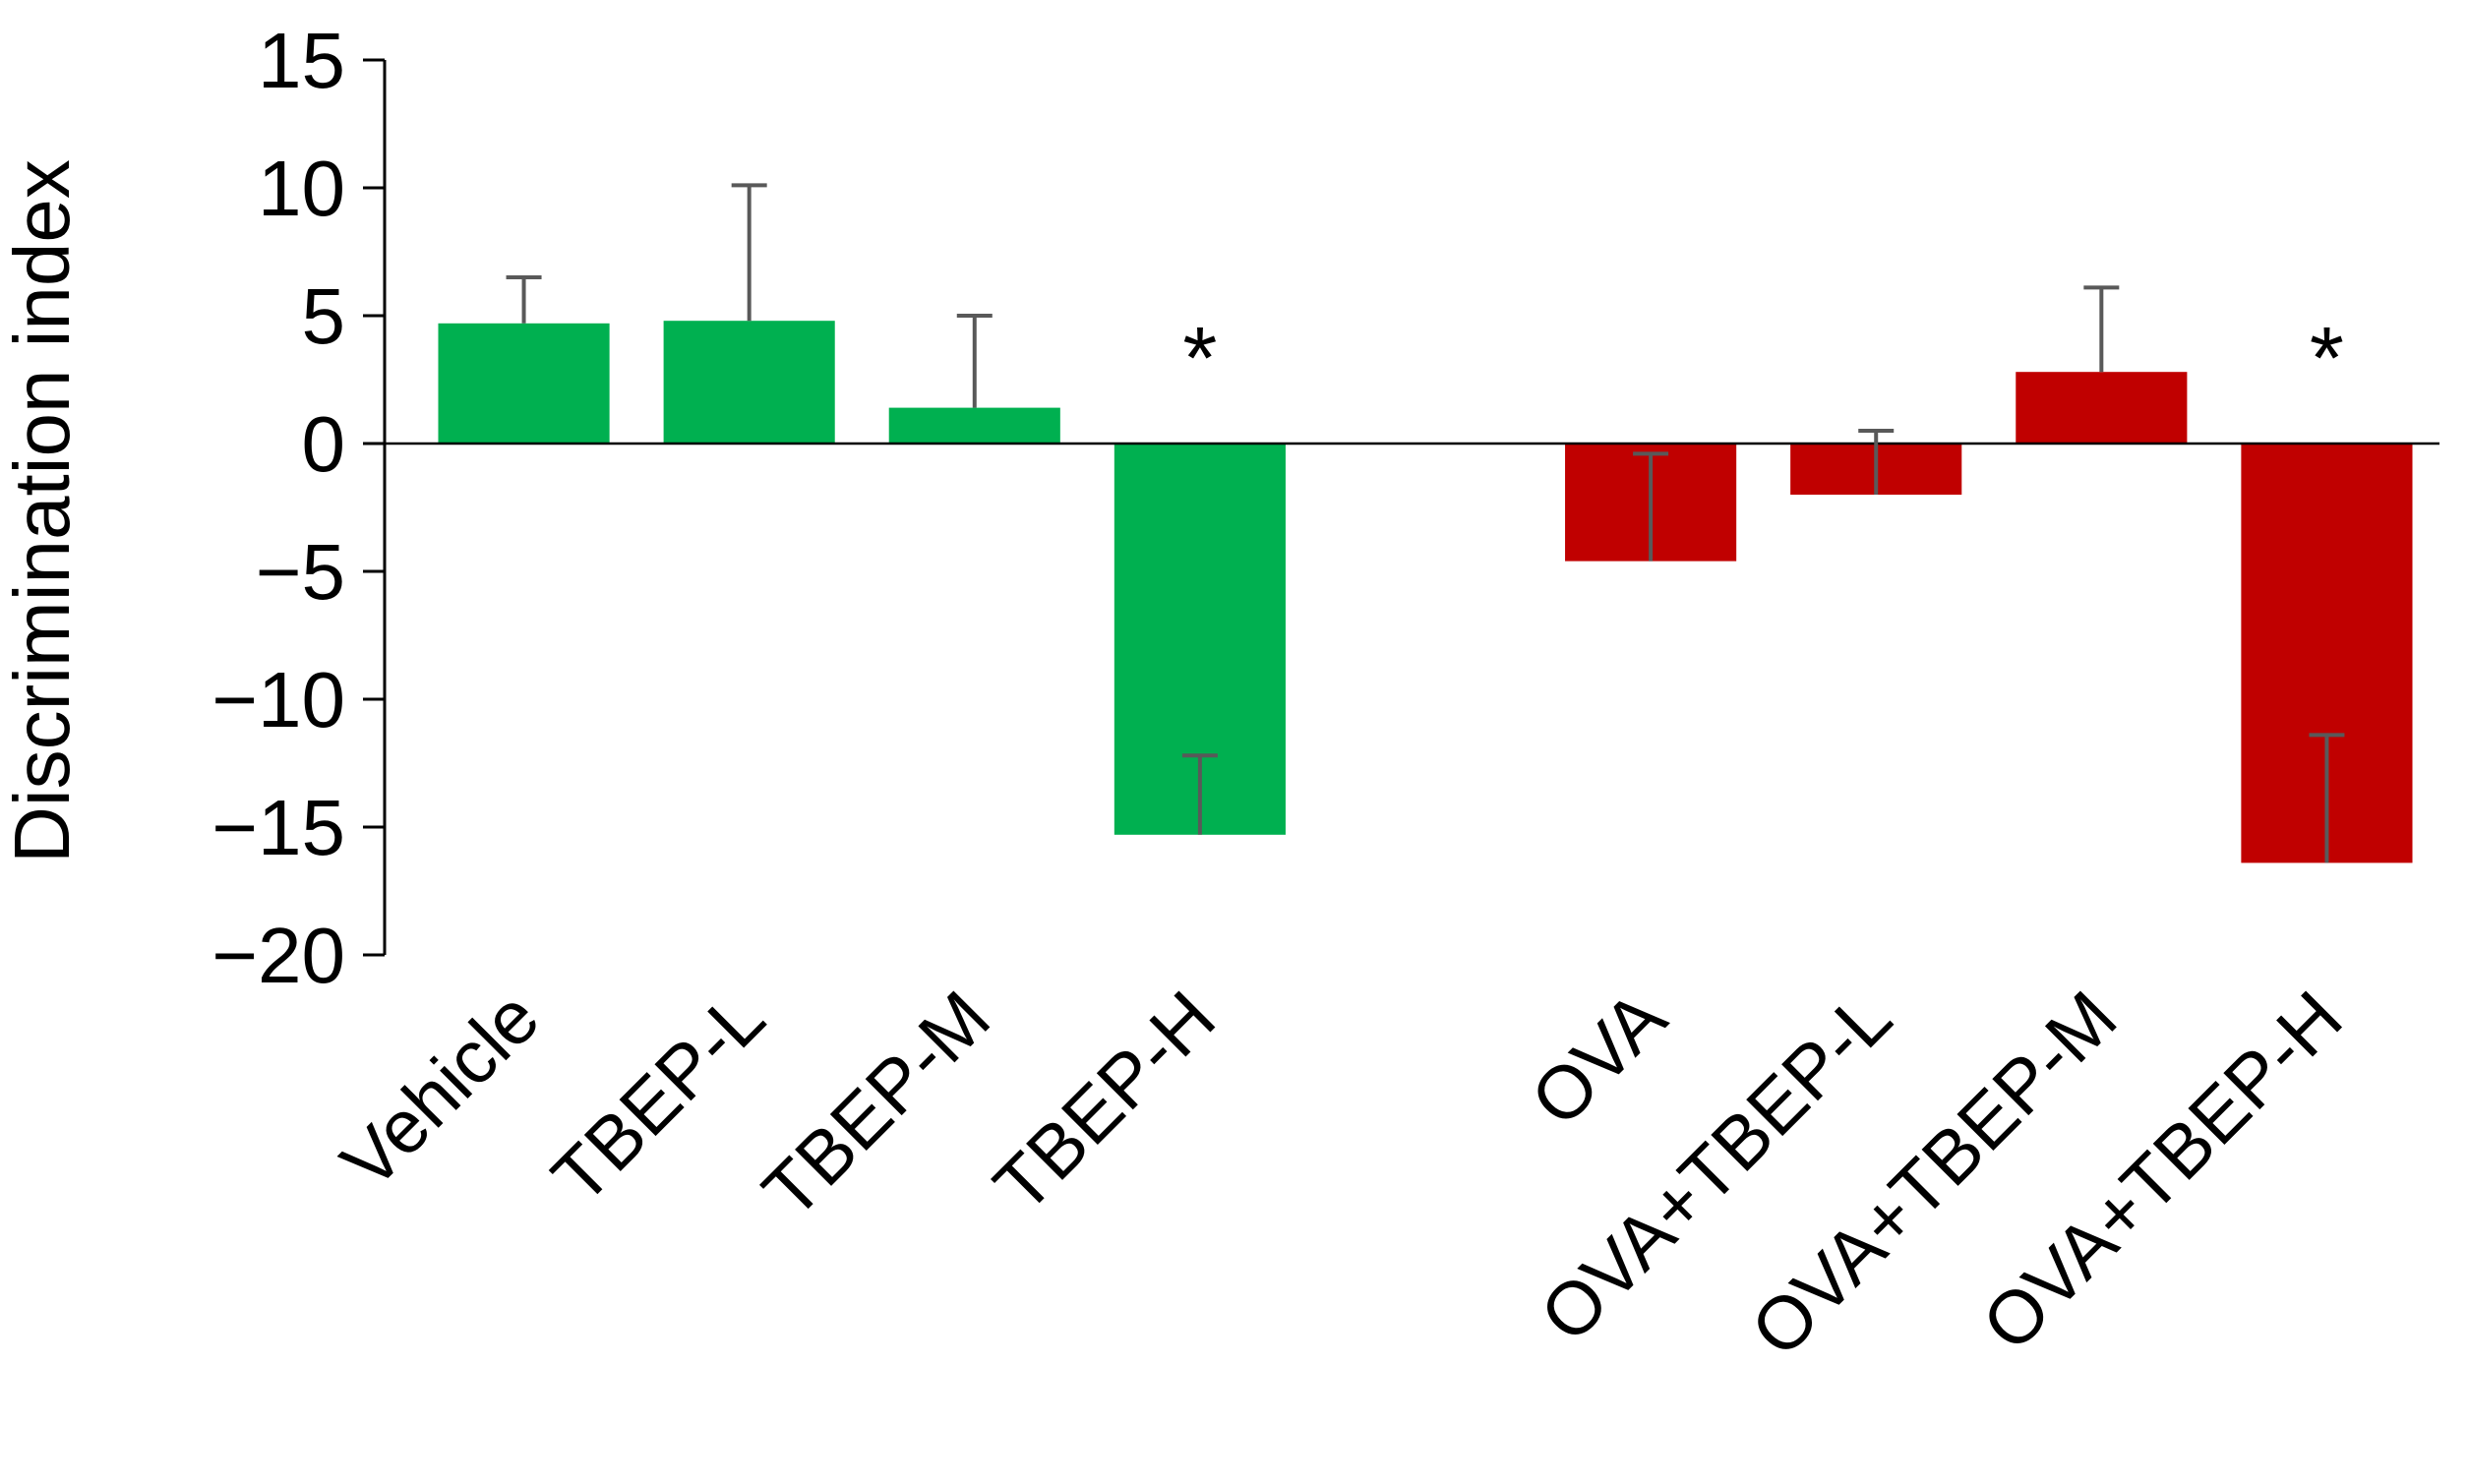 The image size is (2468, 1484). I want to click on y-tick-label: 0, so click(324, 444).